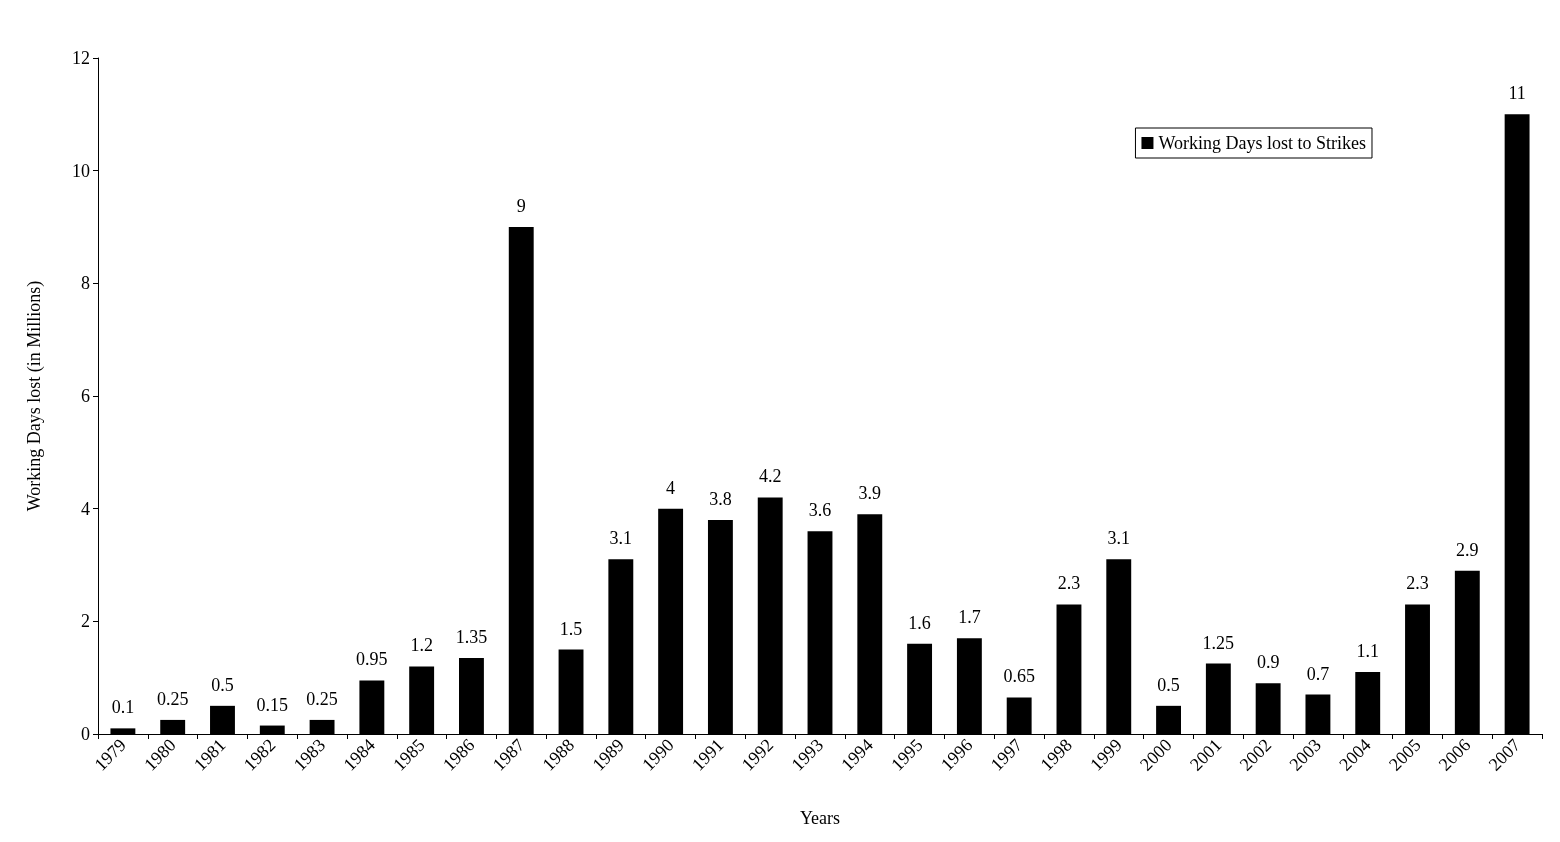  Describe the element at coordinates (720, 498) in the screenshot. I see `data-label: 3.8` at that location.